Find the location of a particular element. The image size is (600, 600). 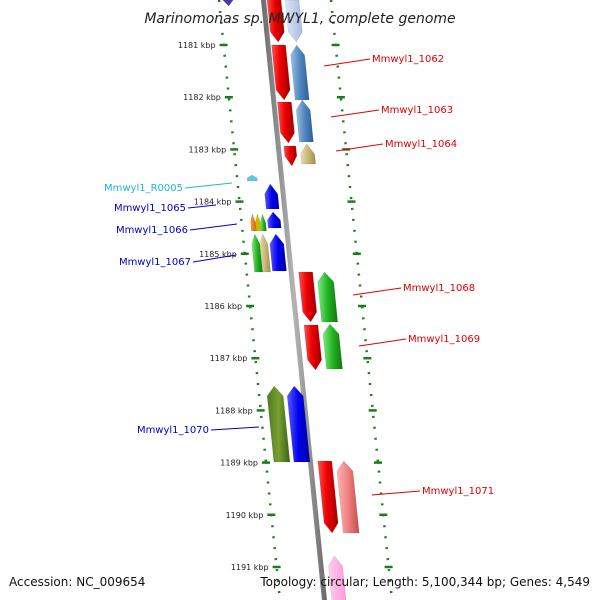

genome-backbone is located at coordinates (294, 300).